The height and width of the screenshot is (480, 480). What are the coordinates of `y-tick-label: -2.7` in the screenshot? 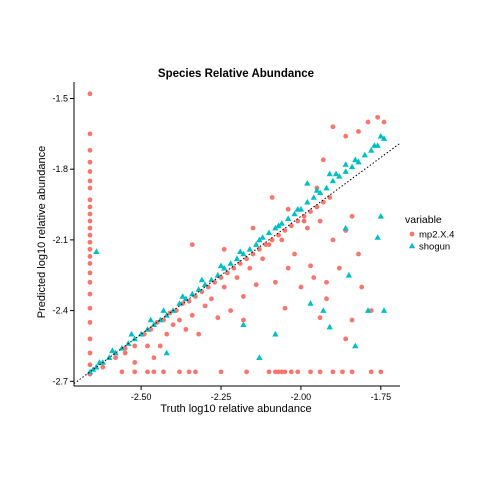 It's located at (60, 381).